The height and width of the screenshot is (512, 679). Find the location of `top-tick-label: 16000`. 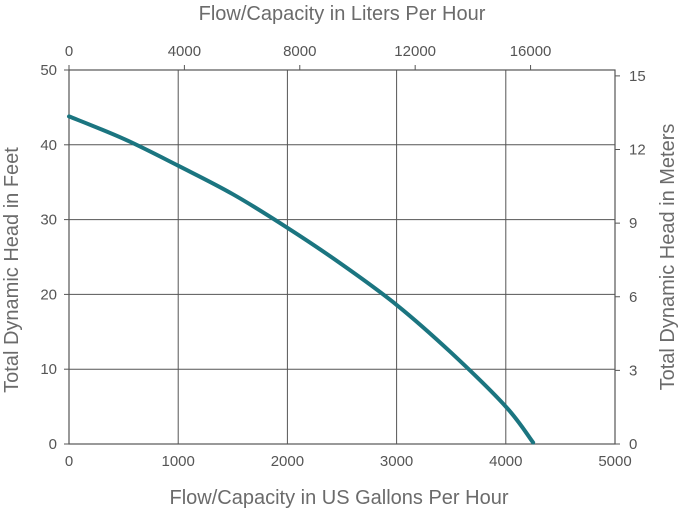

top-tick-label: 16000 is located at coordinates (531, 51).